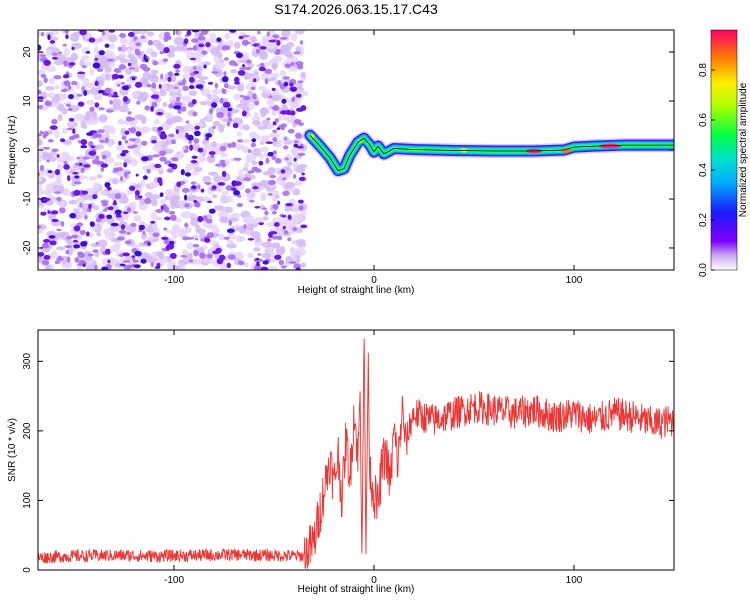  I want to click on colorbar-tick-label: 0.8, so click(703, 70).